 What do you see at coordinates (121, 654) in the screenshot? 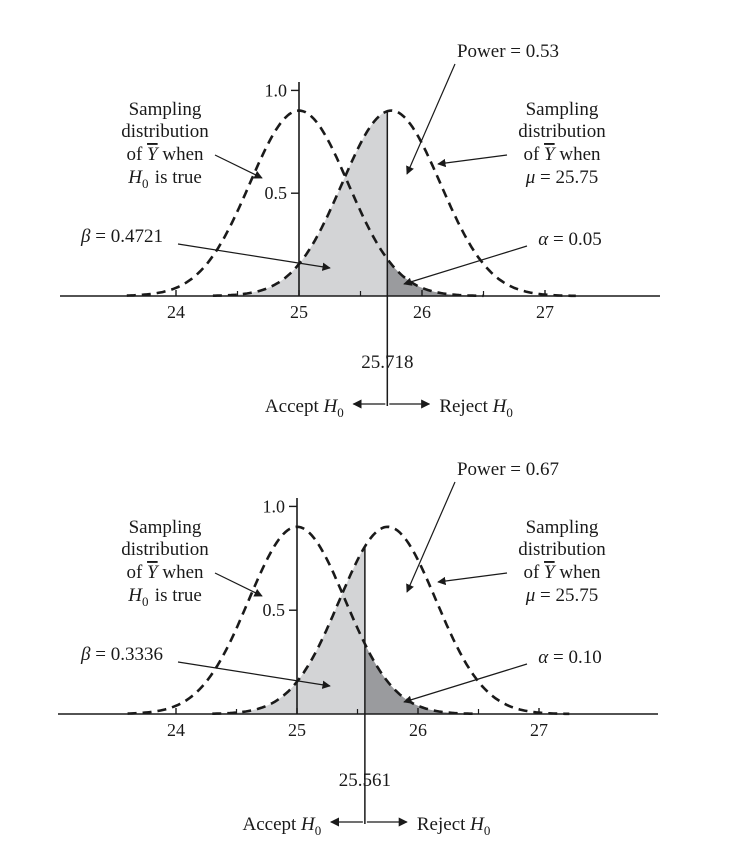
I see `beta-label: β = 0.3336` at bounding box center [121, 654].